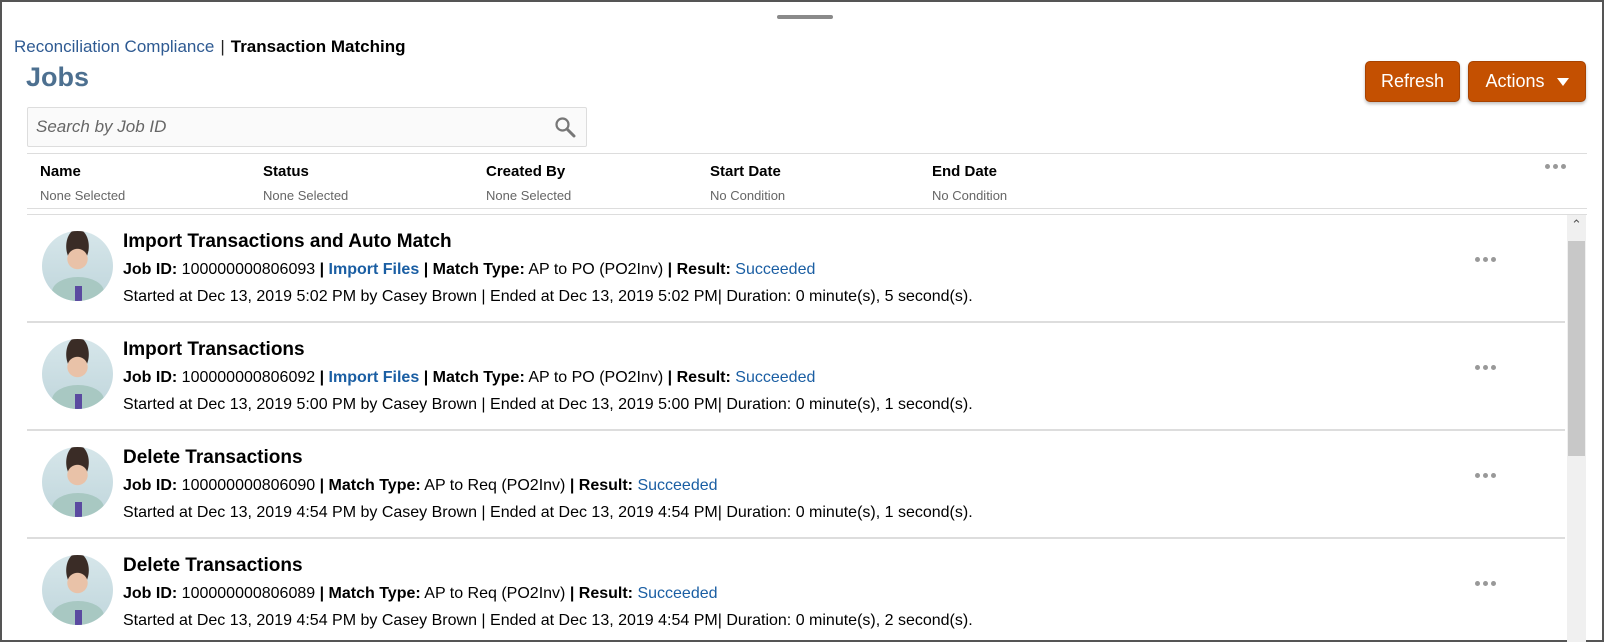 Image resolution: width=1604 pixels, height=642 pixels. I want to click on filter-label: Status, so click(286, 171).